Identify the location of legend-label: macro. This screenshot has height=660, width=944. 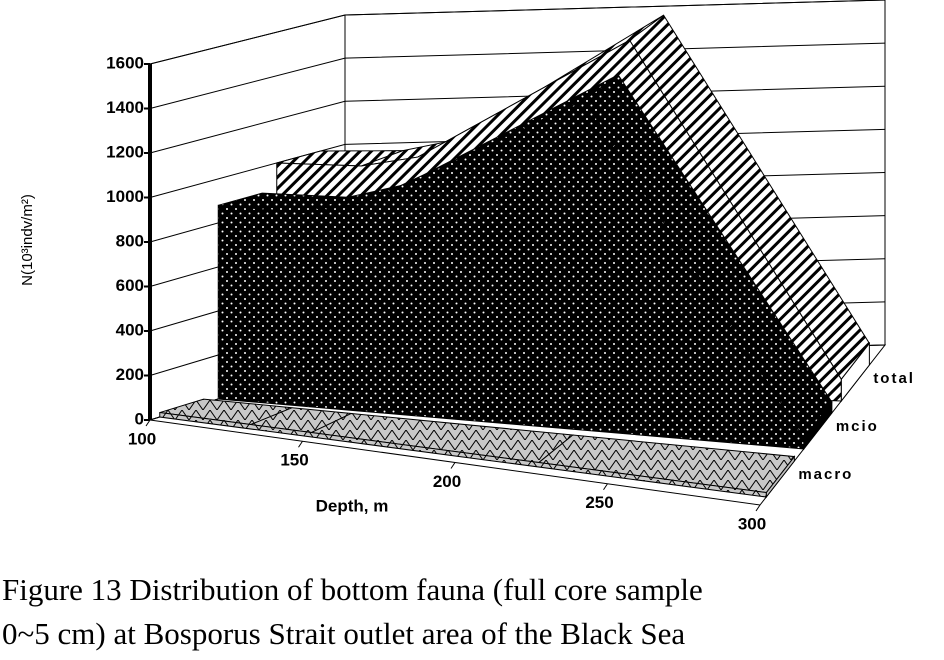
(825, 474).